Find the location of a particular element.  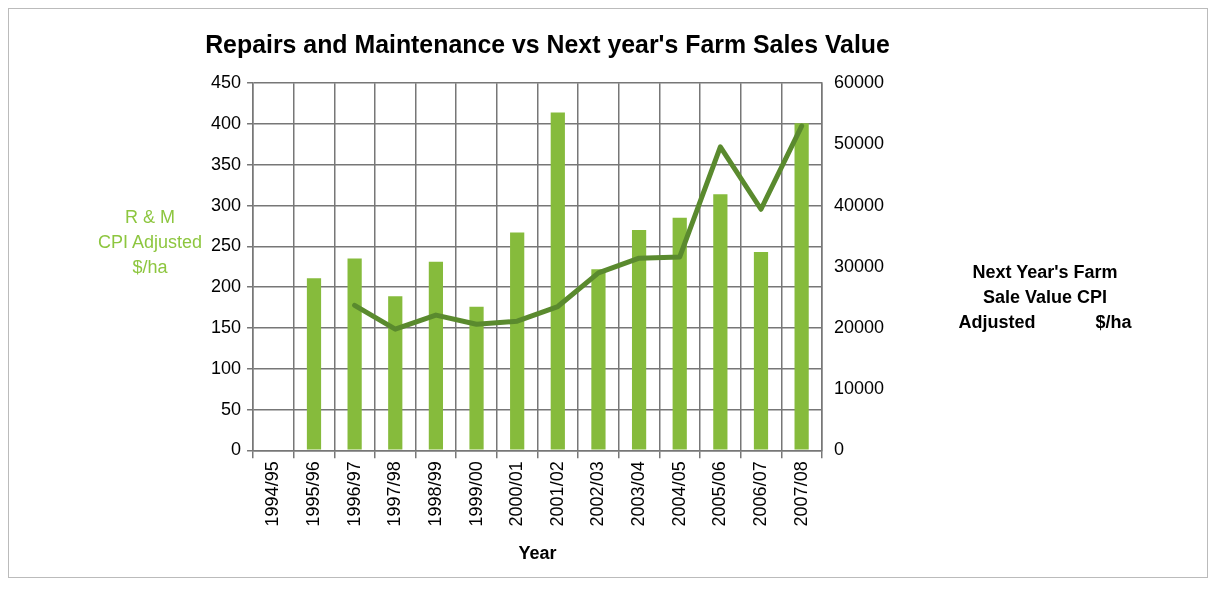

x-tick-label: 1998/99 is located at coordinates (434, 494).